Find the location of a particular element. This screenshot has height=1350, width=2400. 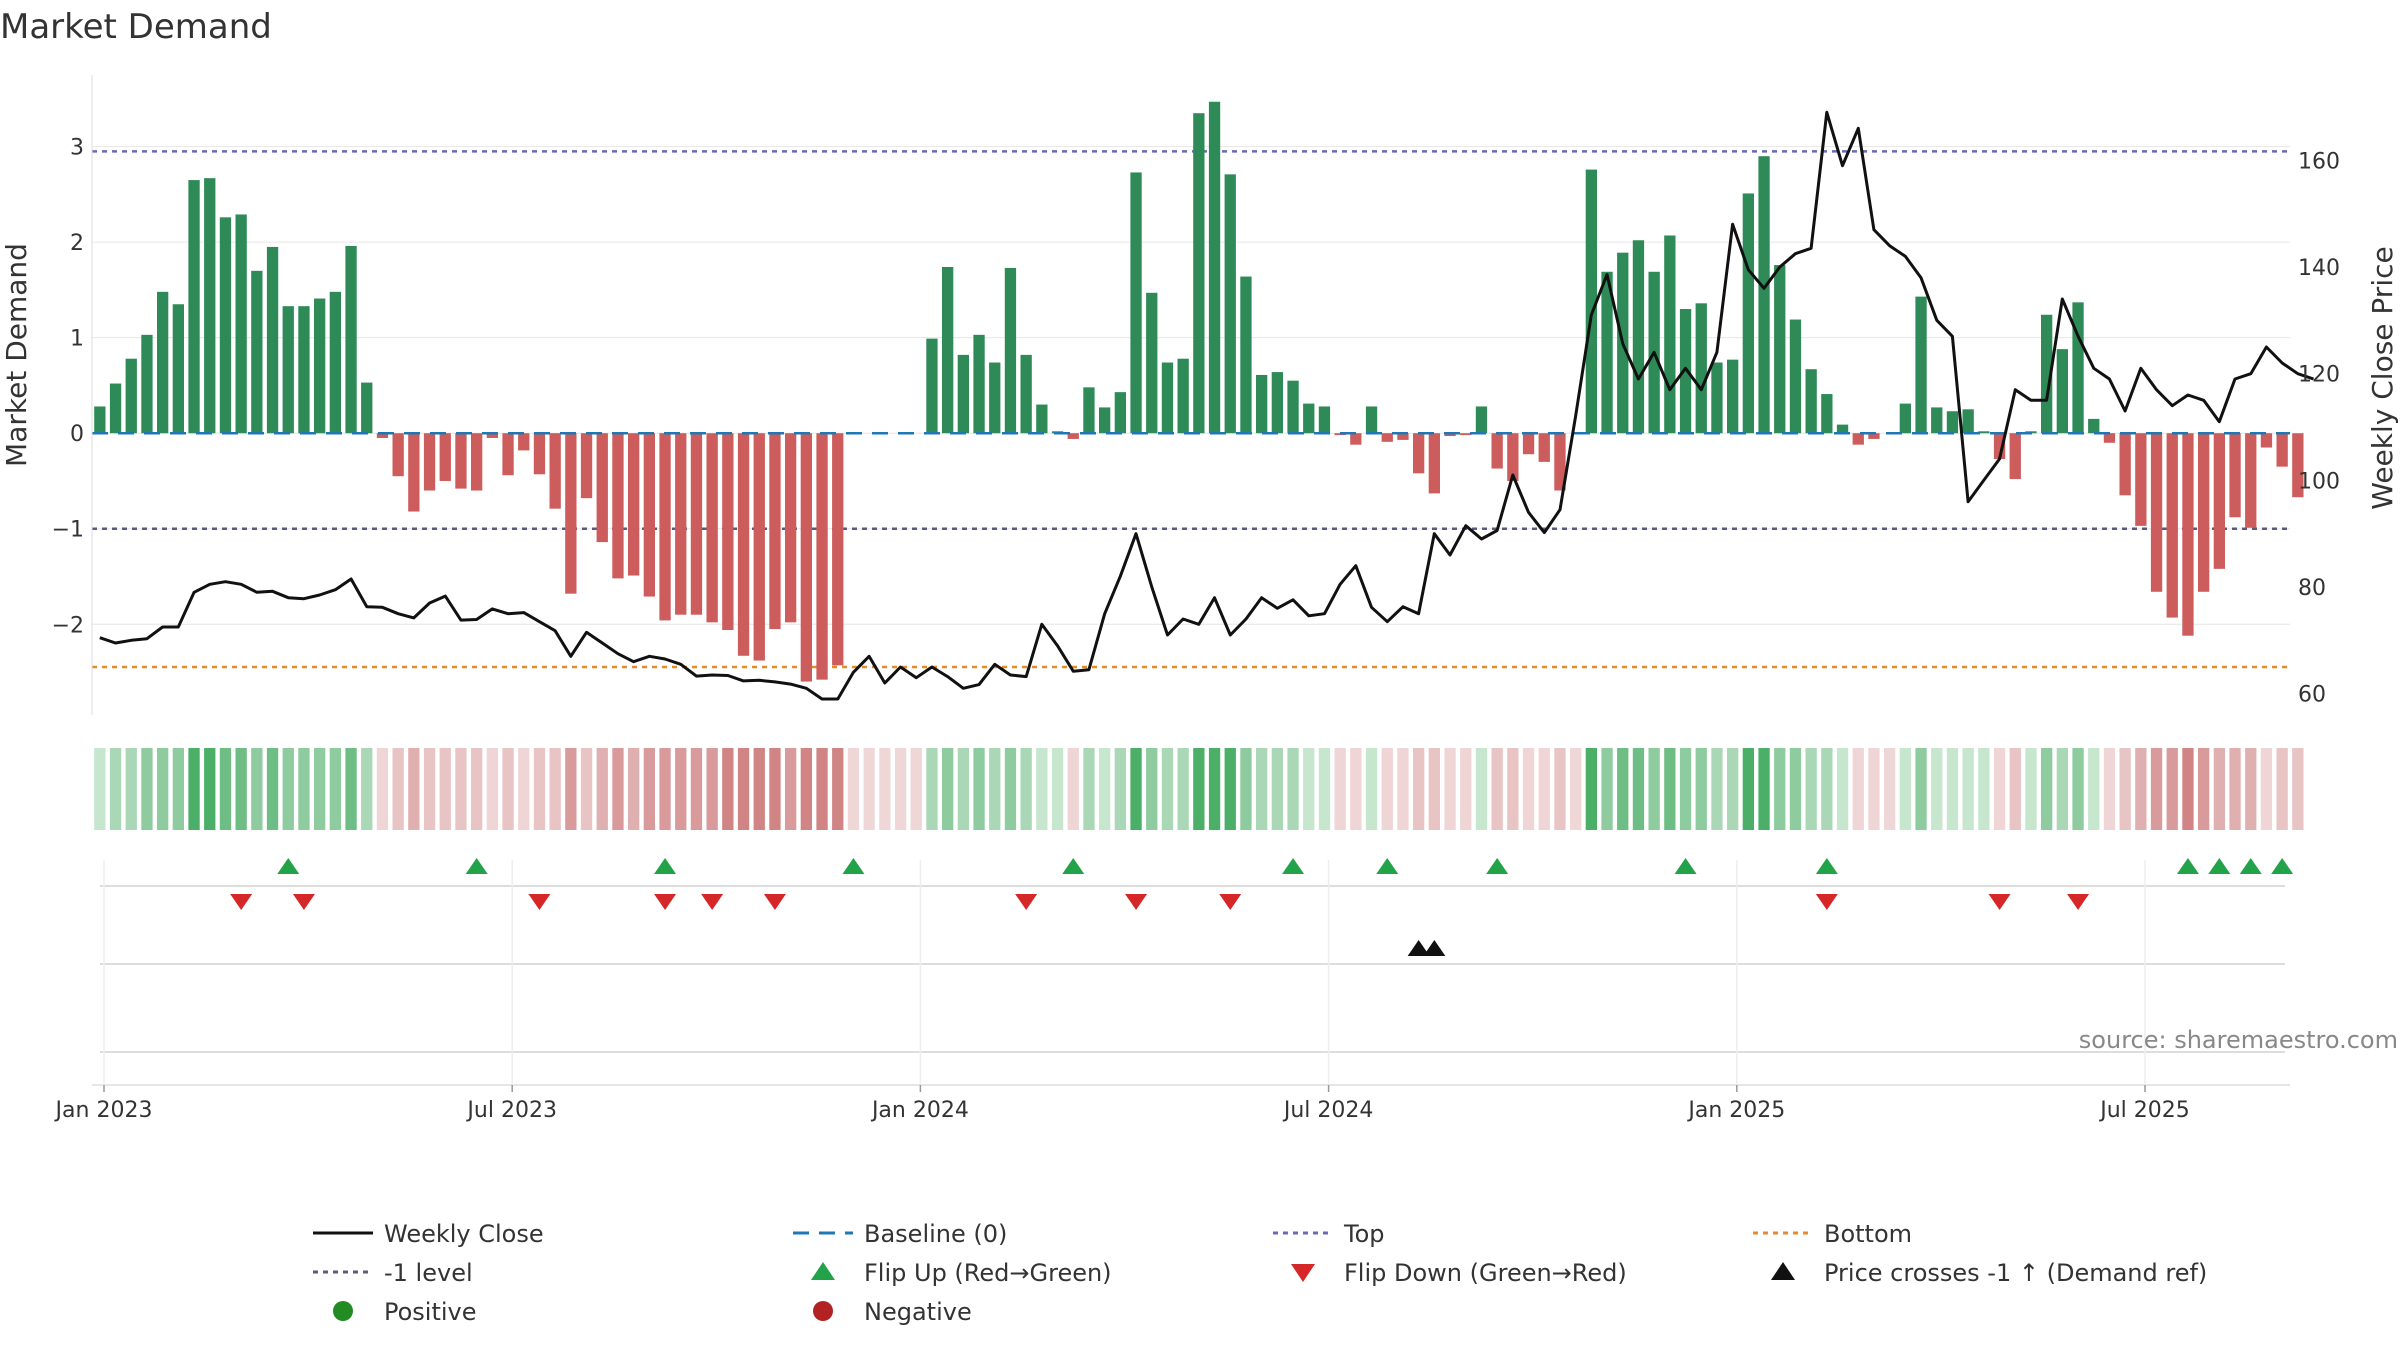

x-tick-label: Jan 2024 is located at coordinates (919, 1110).